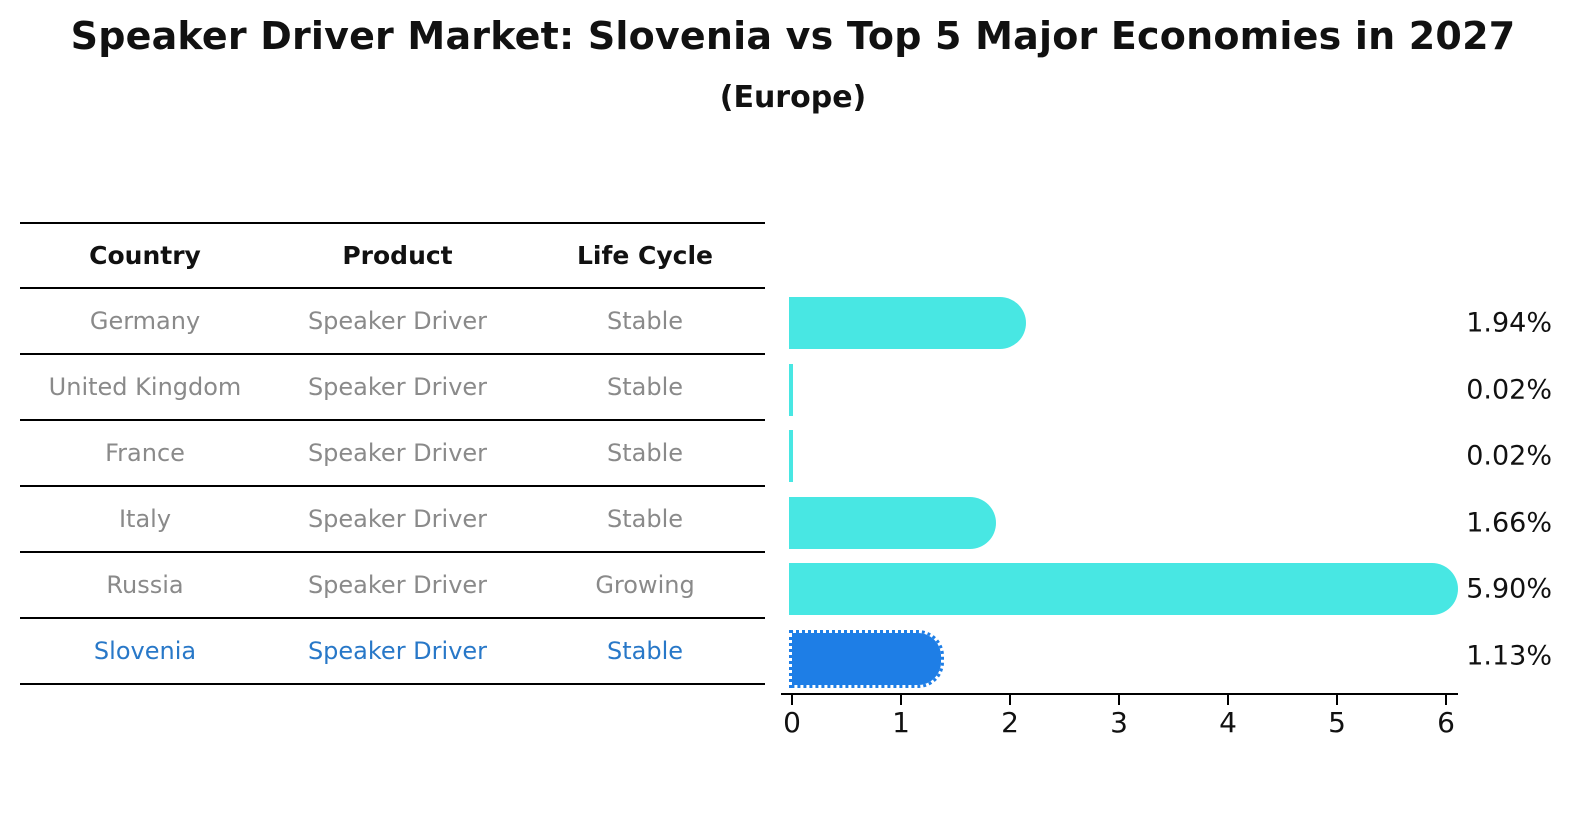 Image resolution: width=1586 pixels, height=823 pixels. I want to click on bar-russia, so click(1124, 589).